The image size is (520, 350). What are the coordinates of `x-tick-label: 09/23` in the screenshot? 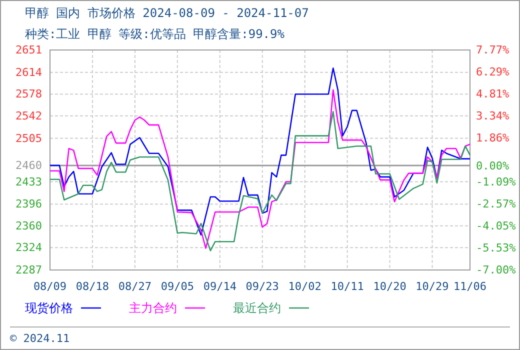 It's located at (262, 286).